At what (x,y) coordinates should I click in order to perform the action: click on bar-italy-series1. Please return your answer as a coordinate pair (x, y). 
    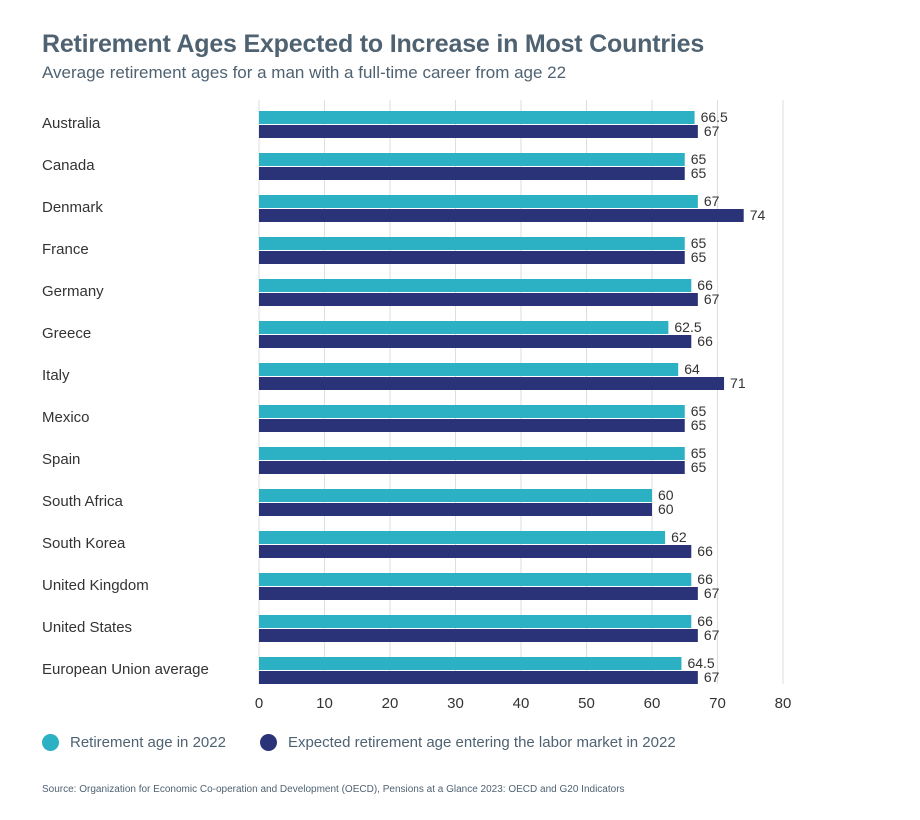
    Looking at the image, I should click on (469, 369).